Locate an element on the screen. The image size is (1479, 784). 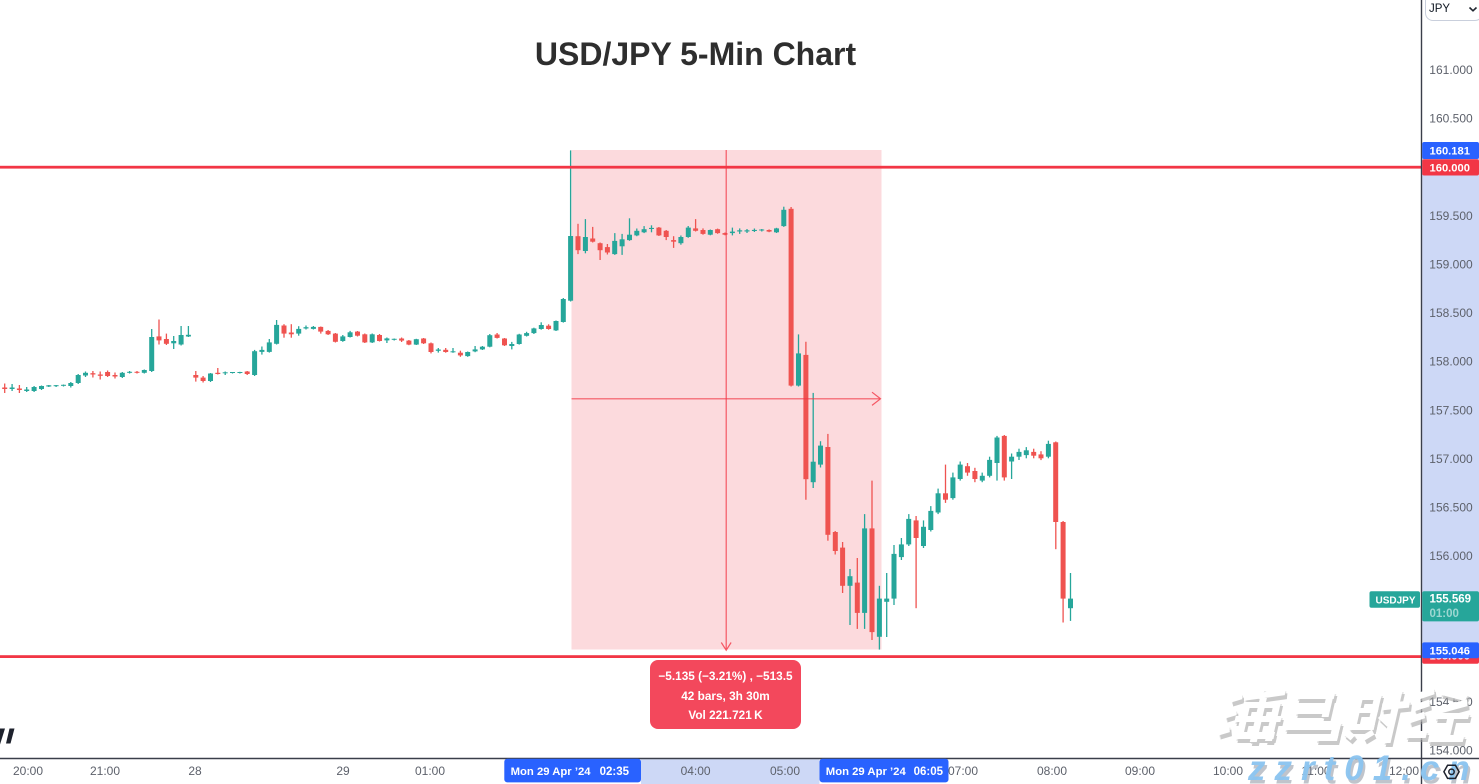
svg-text: 159.000 is located at coordinates (1451, 265).